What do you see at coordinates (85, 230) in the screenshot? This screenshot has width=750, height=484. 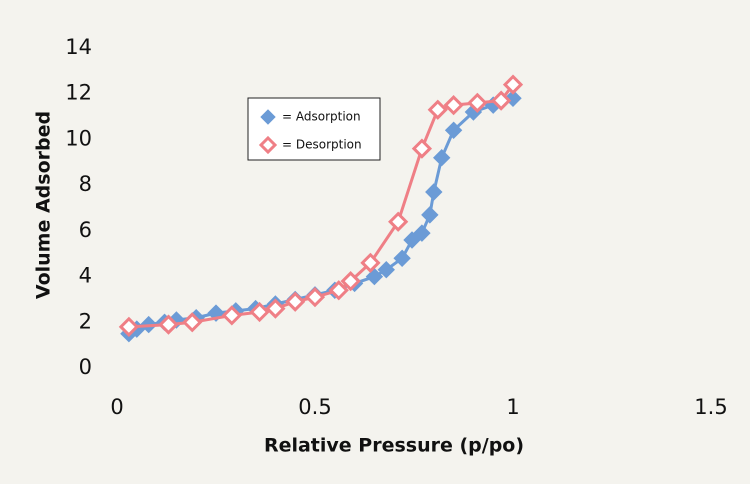 I see `y-tick-label: 6` at bounding box center [85, 230].